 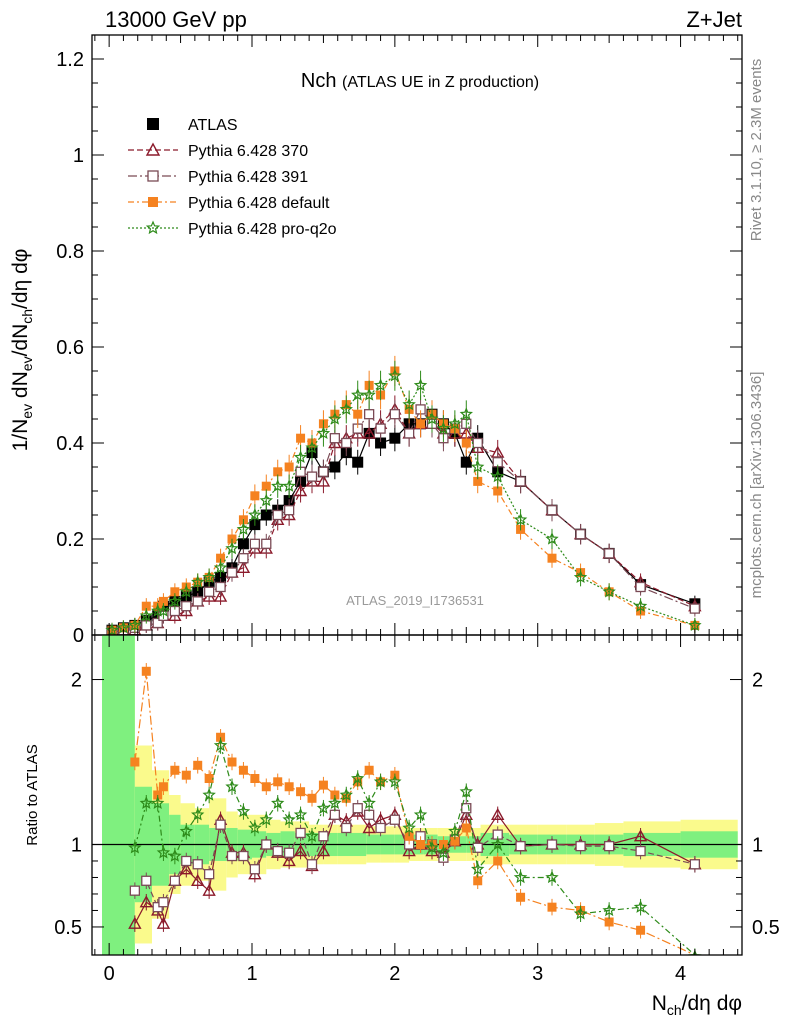 What do you see at coordinates (68, 928) in the screenshot?
I see `ratio-y-tick-label: 0.5` at bounding box center [68, 928].